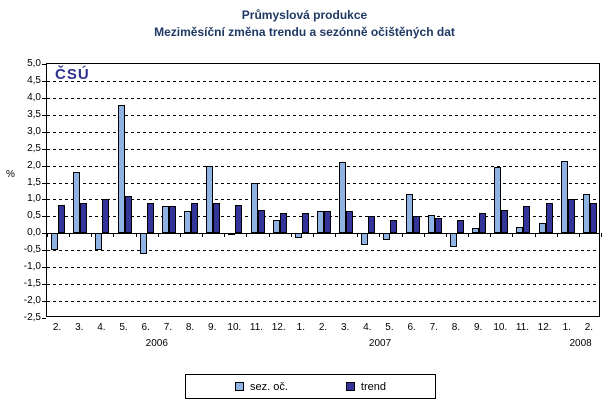 Image resolution: width=609 pixels, height=406 pixels. I want to click on y-axis-label: -1,0, so click(32, 267).